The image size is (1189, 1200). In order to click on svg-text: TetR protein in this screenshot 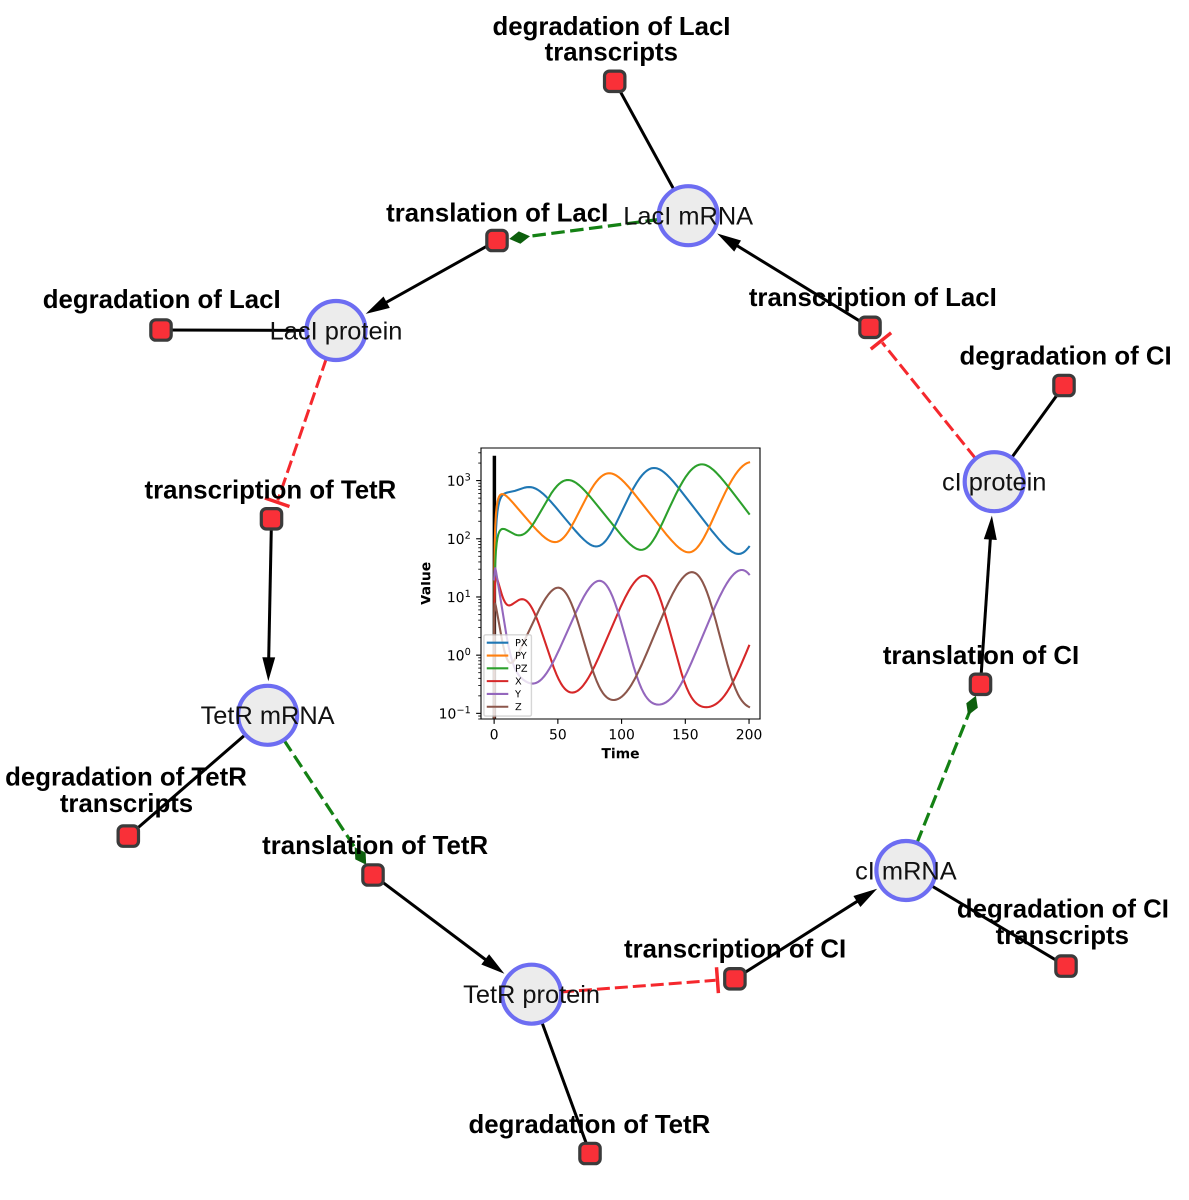, I will do `click(531, 995)`.